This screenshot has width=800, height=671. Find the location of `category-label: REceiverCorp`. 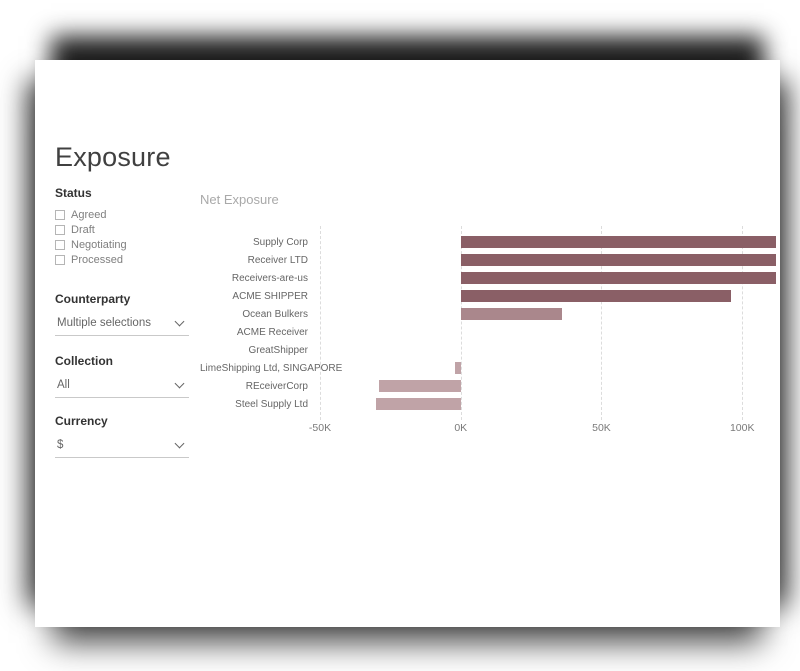

category-label: REceiverCorp is located at coordinates (276, 386).